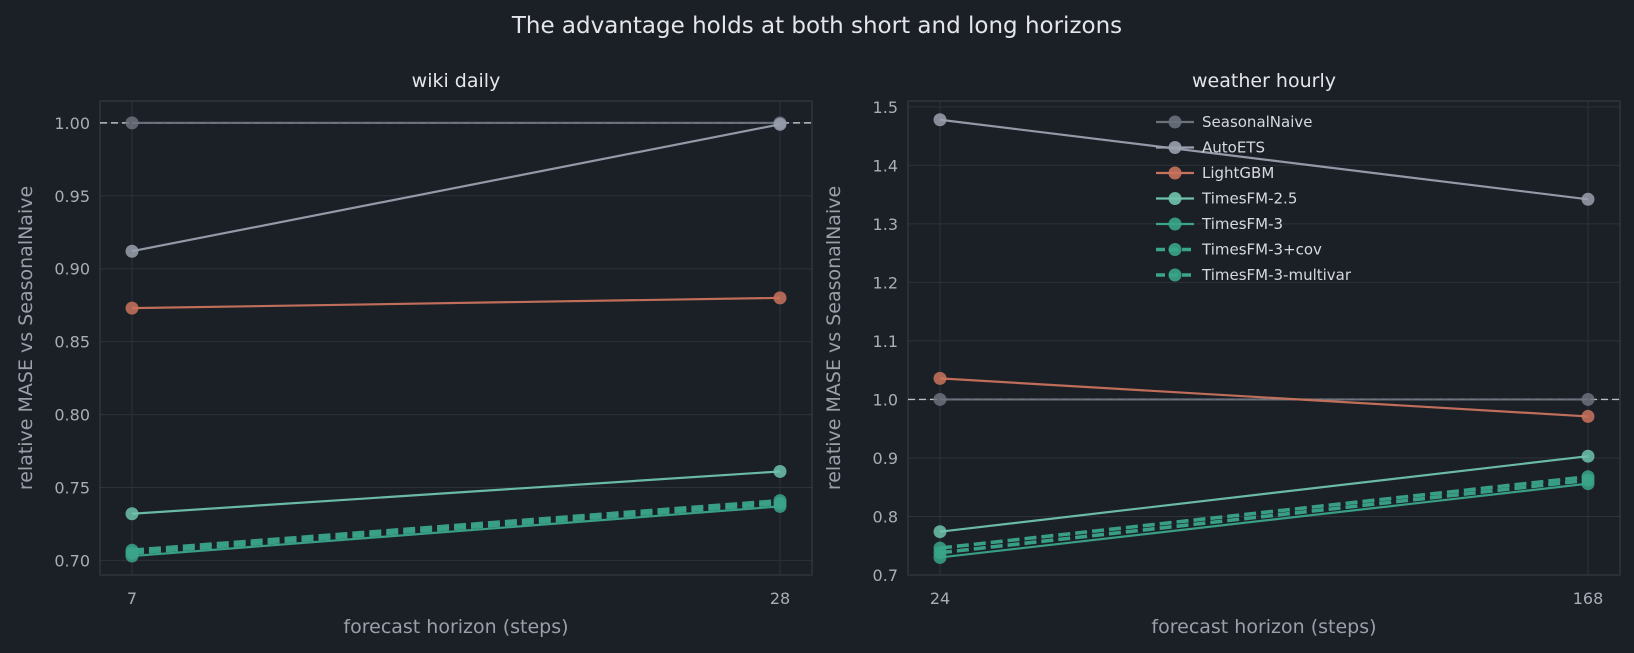 Image resolution: width=1634 pixels, height=653 pixels. What do you see at coordinates (780, 598) in the screenshot?
I see `x-tick-label: 28` at bounding box center [780, 598].